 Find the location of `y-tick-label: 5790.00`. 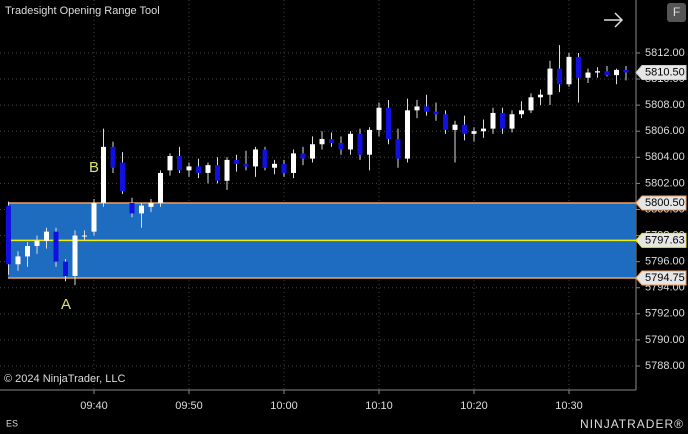

y-tick-label: 5790.00 is located at coordinates (665, 340).